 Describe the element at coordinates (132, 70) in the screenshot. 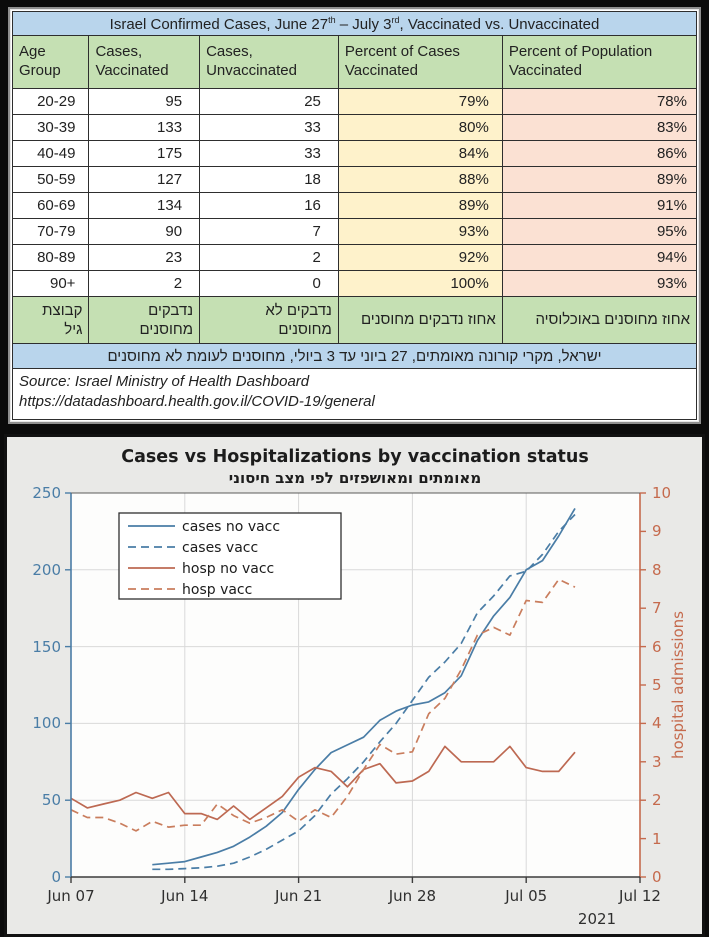

I see `header-line: Vaccinated` at that location.